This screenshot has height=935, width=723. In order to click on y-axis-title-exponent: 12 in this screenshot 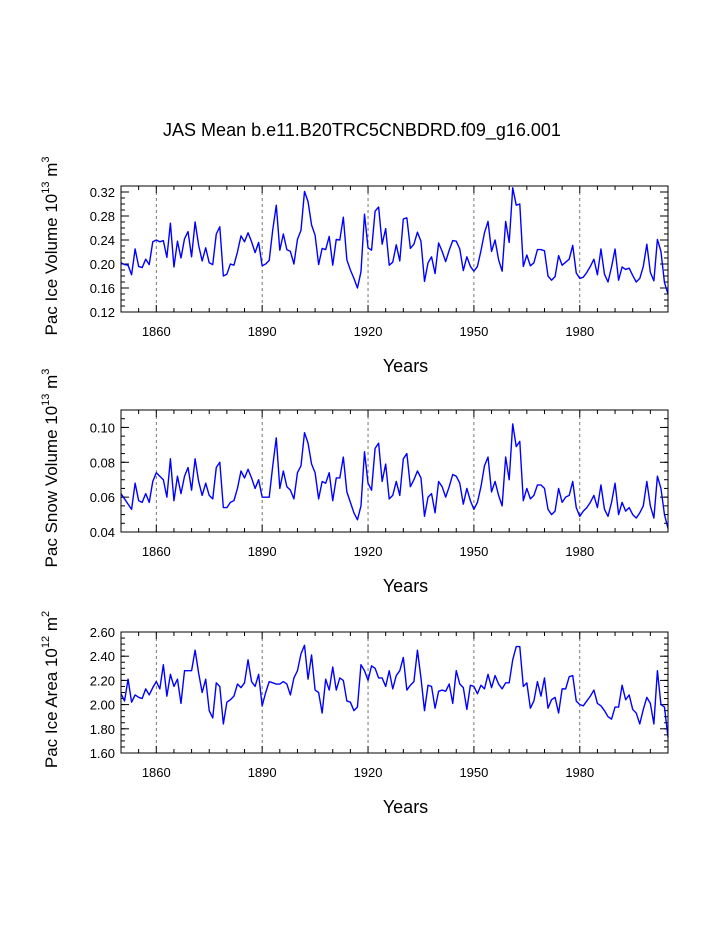, I will do `click(46, 642)`.